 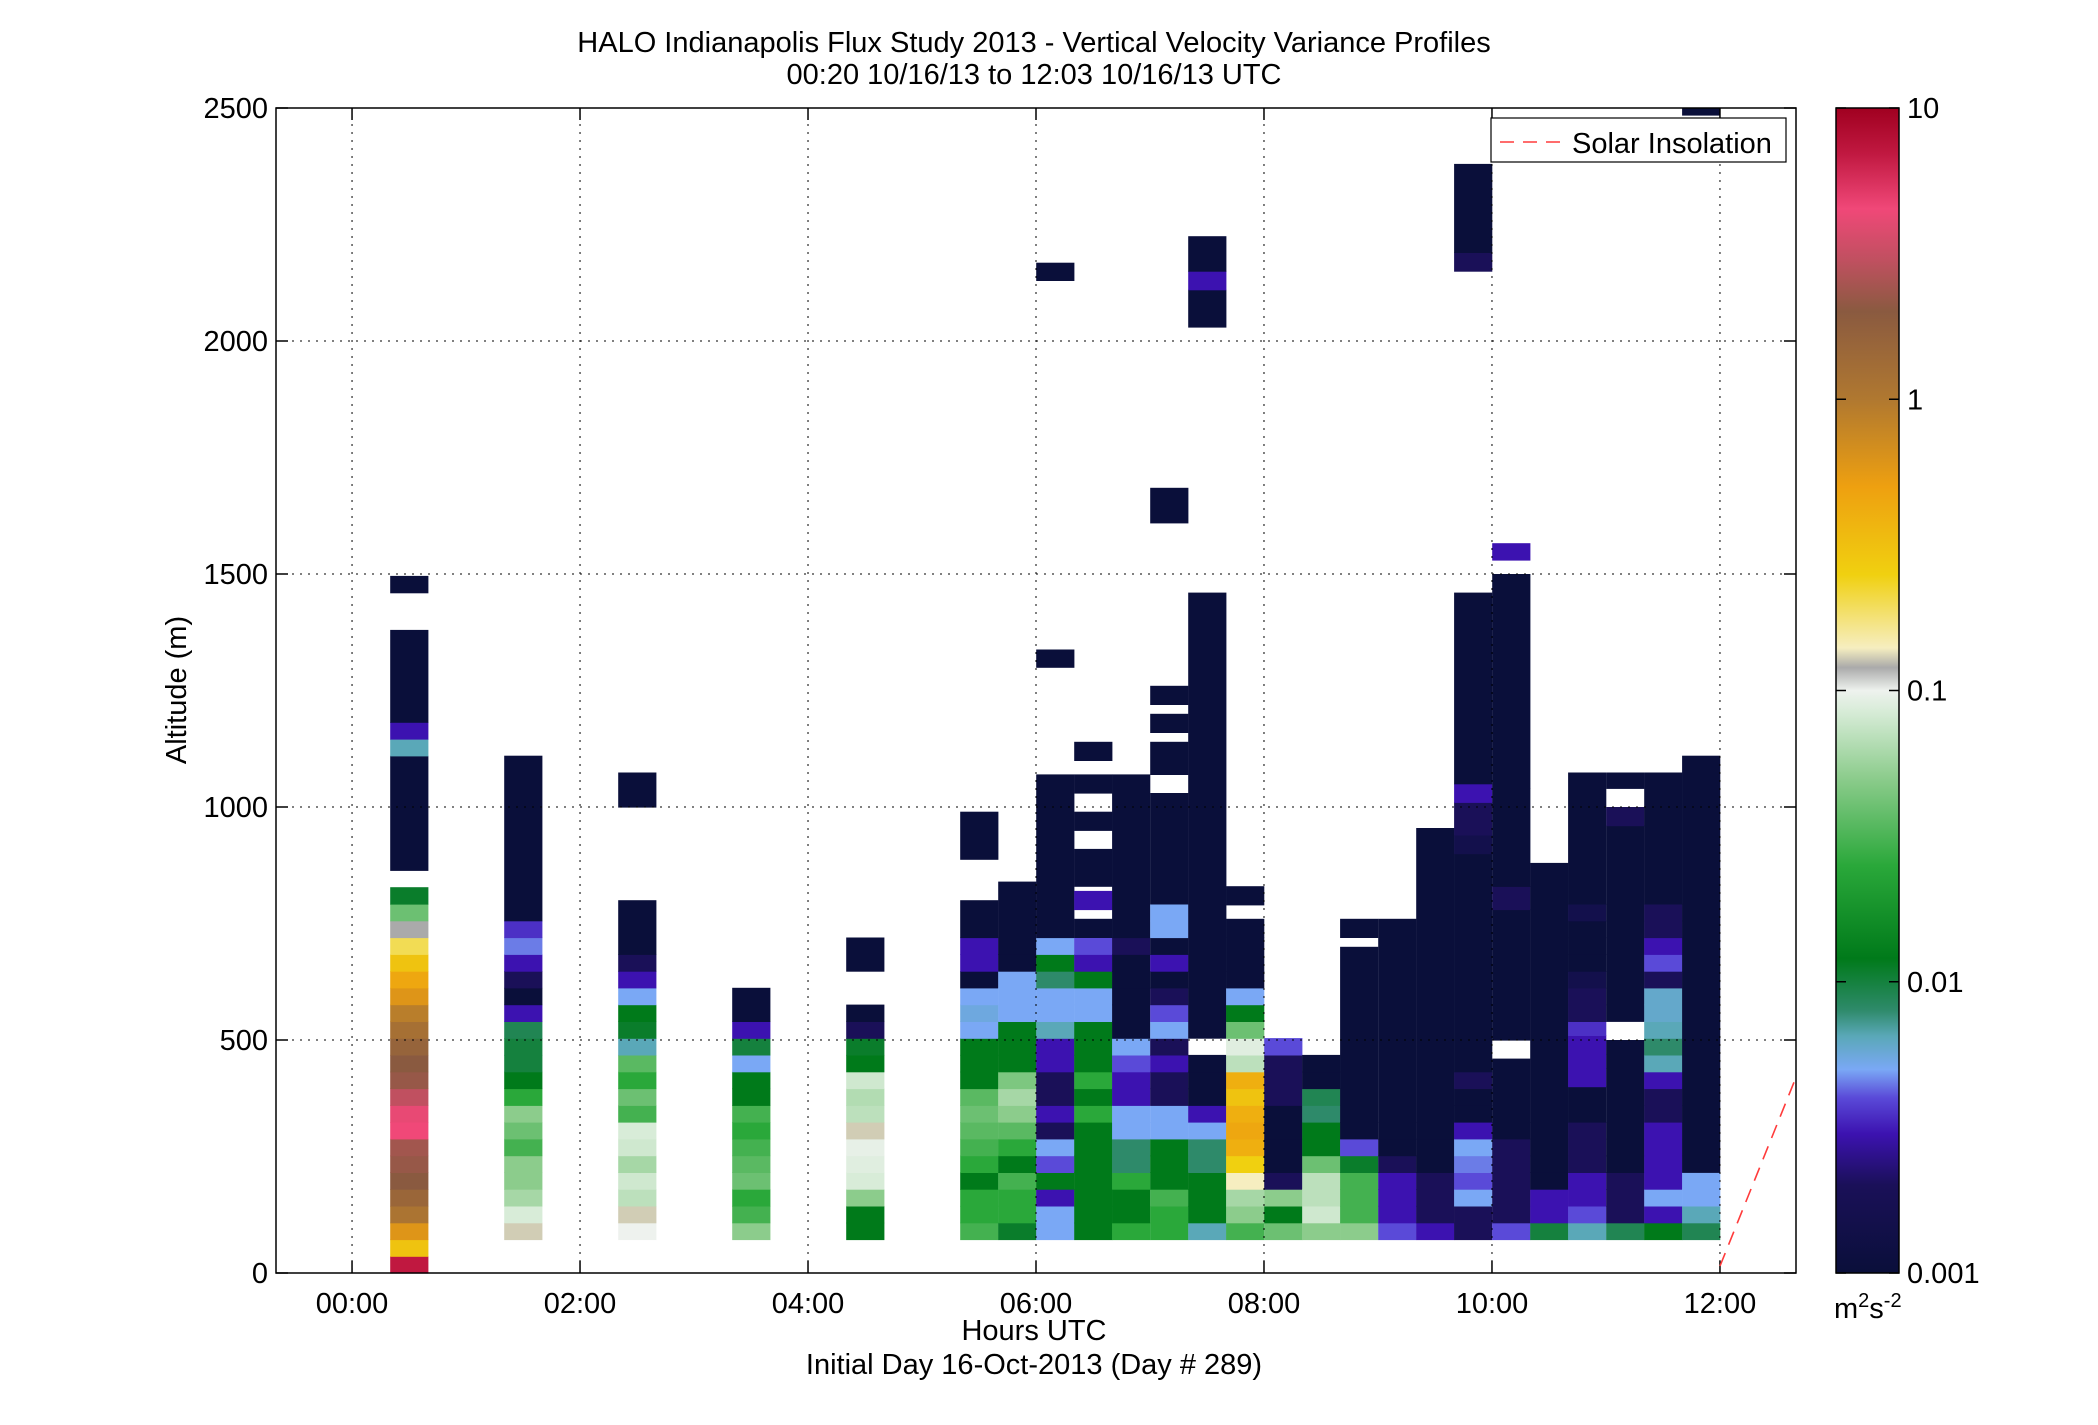 I want to click on x-tick-label: 10:00, so click(x=1492, y=1304).